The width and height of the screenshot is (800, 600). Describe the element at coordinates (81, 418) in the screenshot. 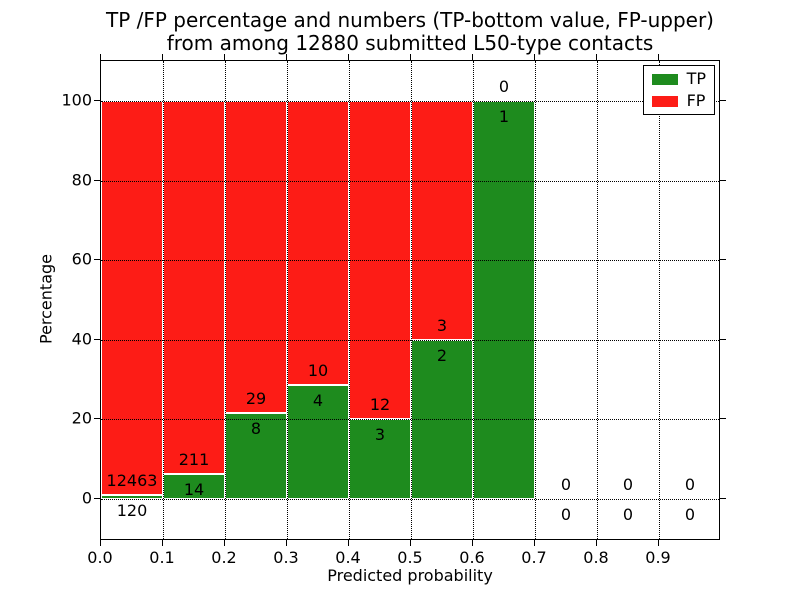

I see `y-tick-label: 20` at that location.